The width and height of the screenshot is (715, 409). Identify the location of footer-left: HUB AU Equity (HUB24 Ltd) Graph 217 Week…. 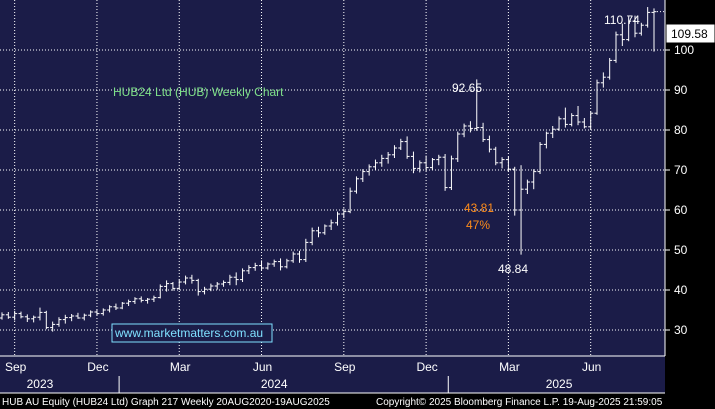
(166, 402).